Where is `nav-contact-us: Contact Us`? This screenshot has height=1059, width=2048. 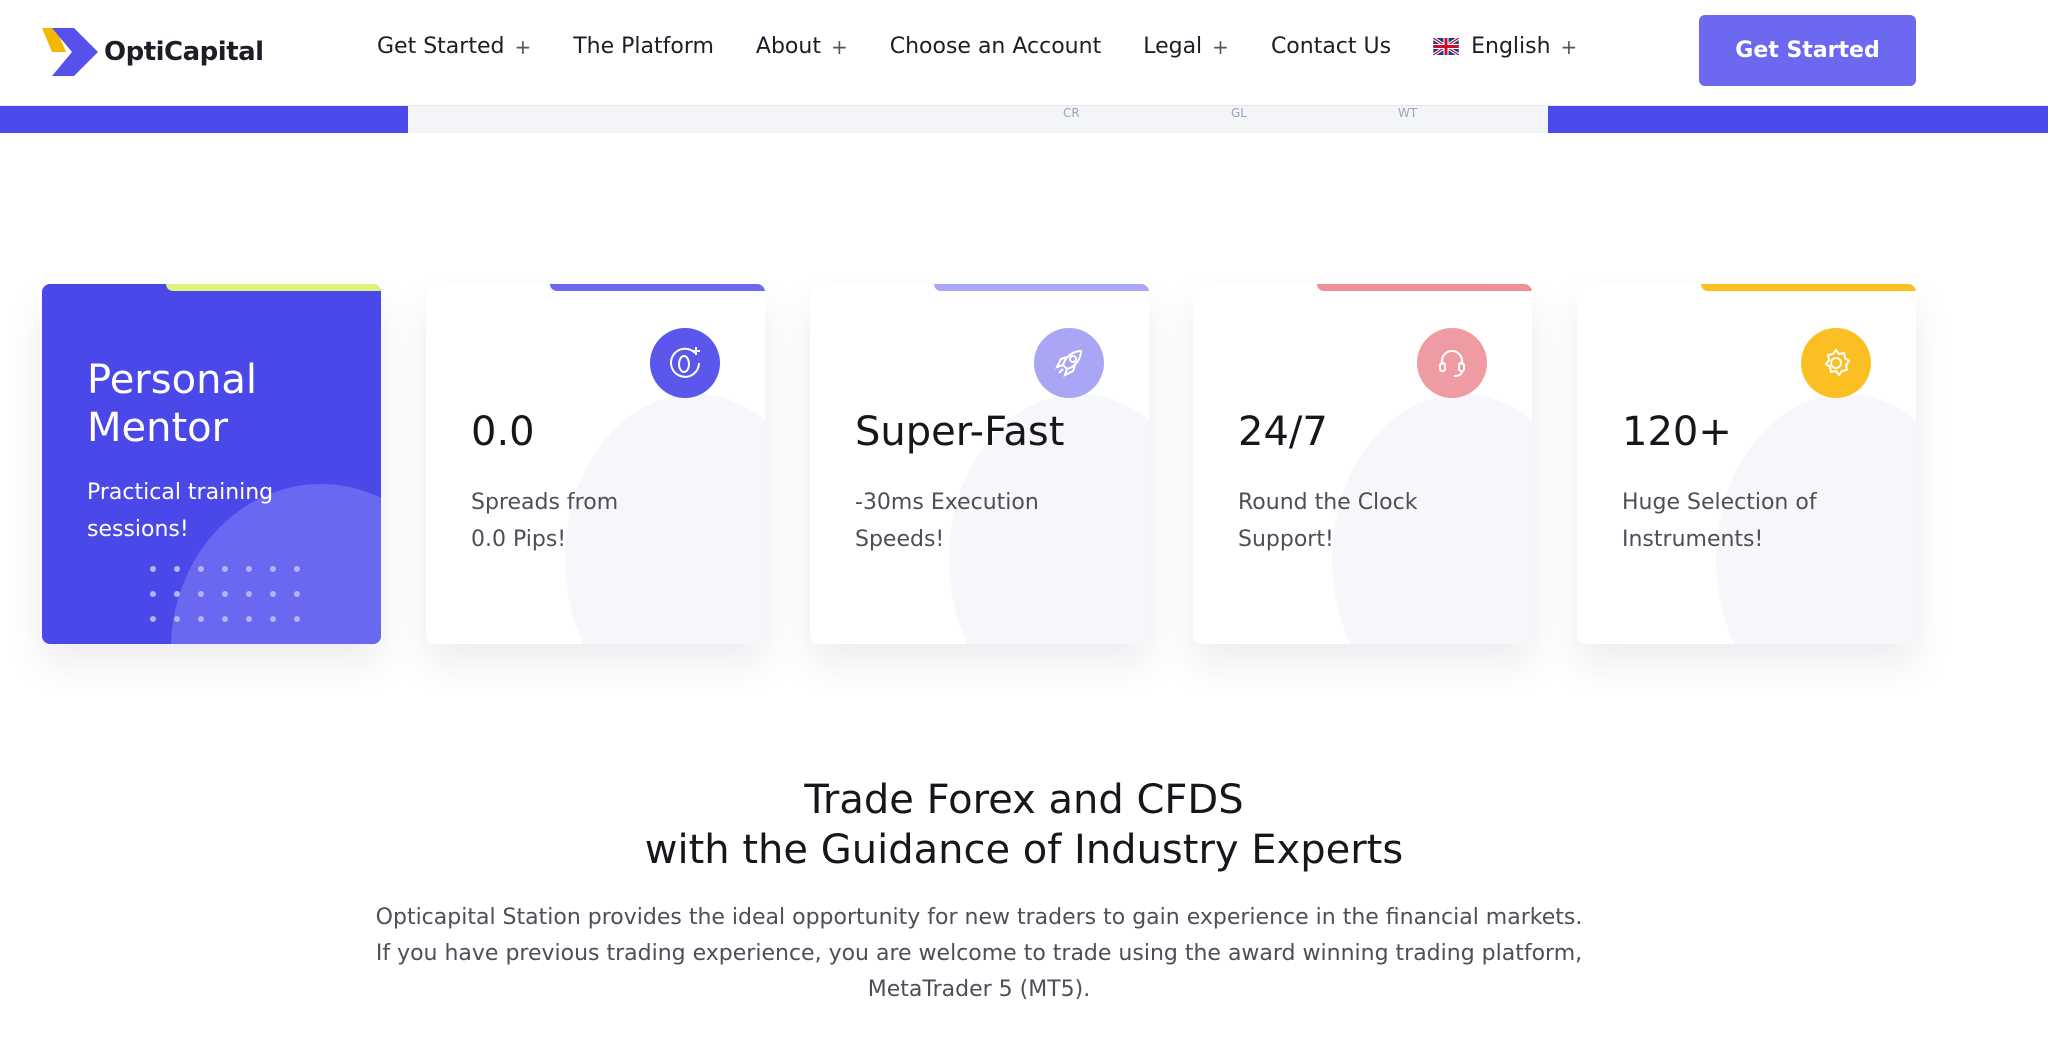 nav-contact-us: Contact Us is located at coordinates (1331, 46).